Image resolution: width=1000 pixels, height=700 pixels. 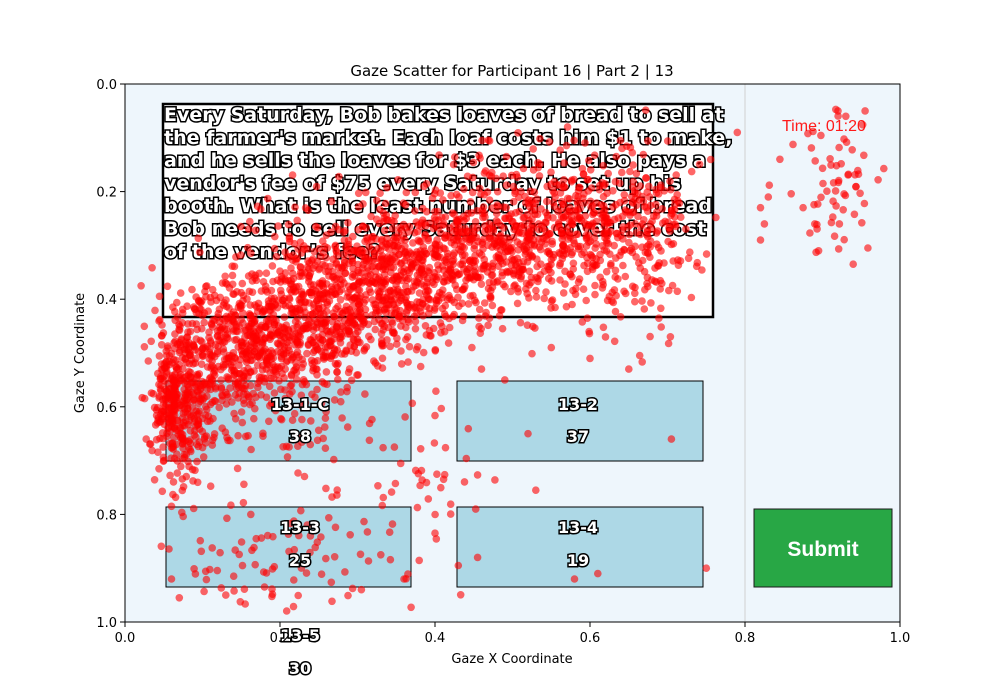 I want to click on x-tick-label: 0.8, so click(x=745, y=638).